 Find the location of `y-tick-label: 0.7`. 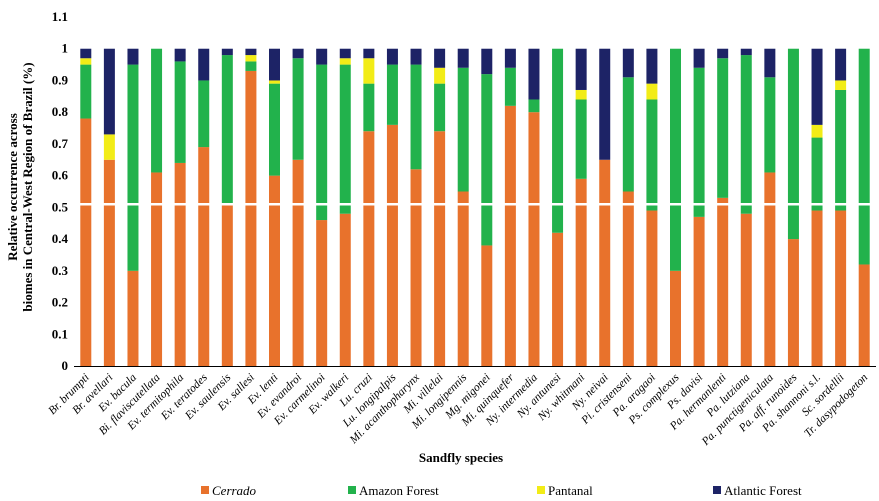

y-tick-label: 0.7 is located at coordinates (60, 143).